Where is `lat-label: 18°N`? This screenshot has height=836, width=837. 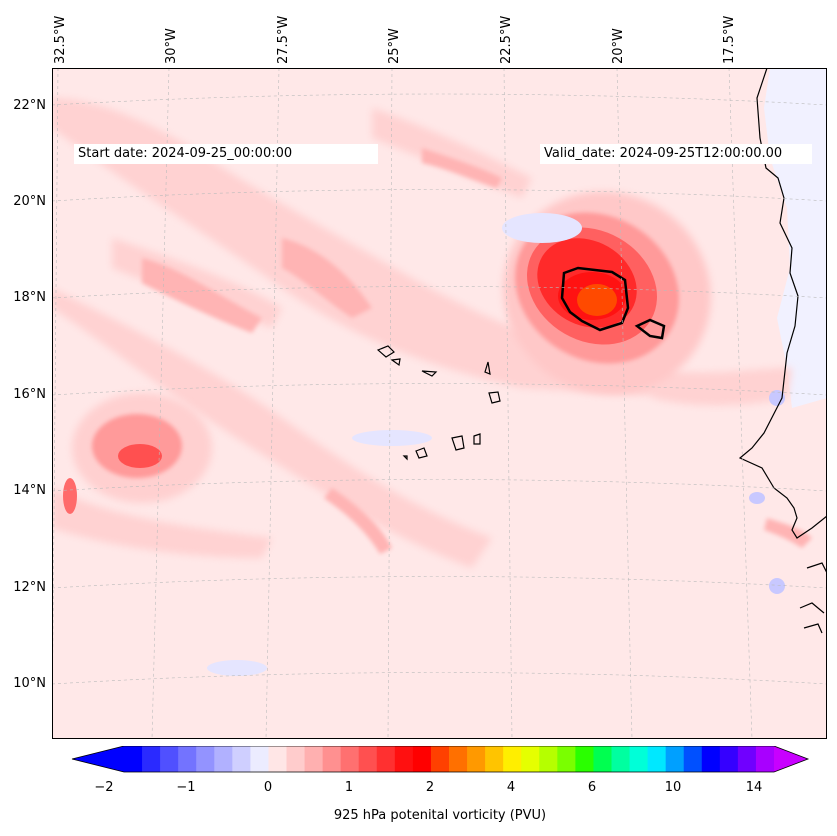 lat-label: 18°N is located at coordinates (29, 297).